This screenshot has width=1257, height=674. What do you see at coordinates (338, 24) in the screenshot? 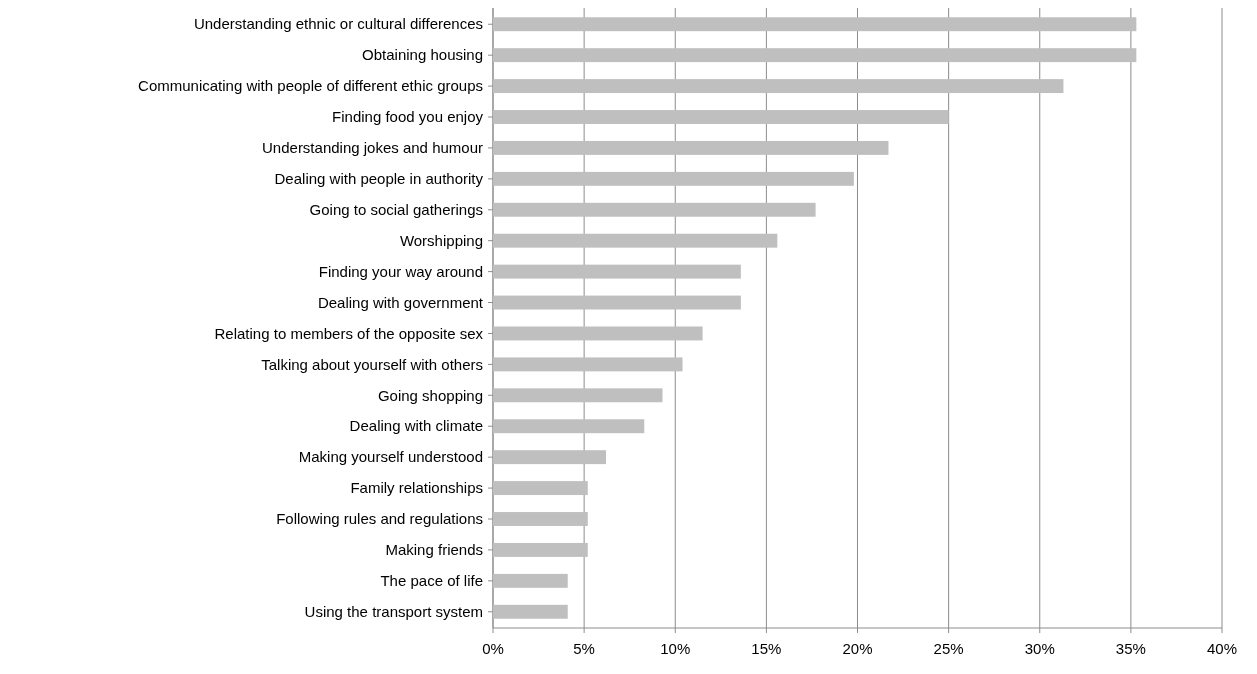
I see `y-tick-label: Understanding ethnic or cultural differences` at bounding box center [338, 24].